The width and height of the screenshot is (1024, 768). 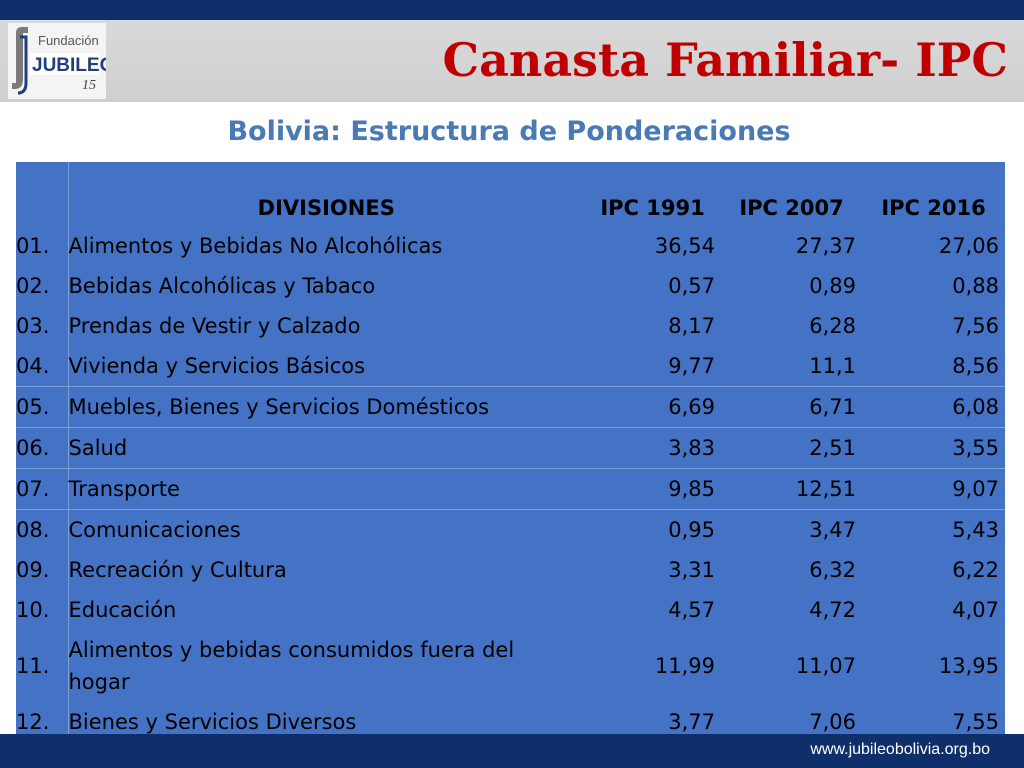 I want to click on table-subtitle: Bolivia: Estructura de Ponderaciones, so click(x=509, y=131).